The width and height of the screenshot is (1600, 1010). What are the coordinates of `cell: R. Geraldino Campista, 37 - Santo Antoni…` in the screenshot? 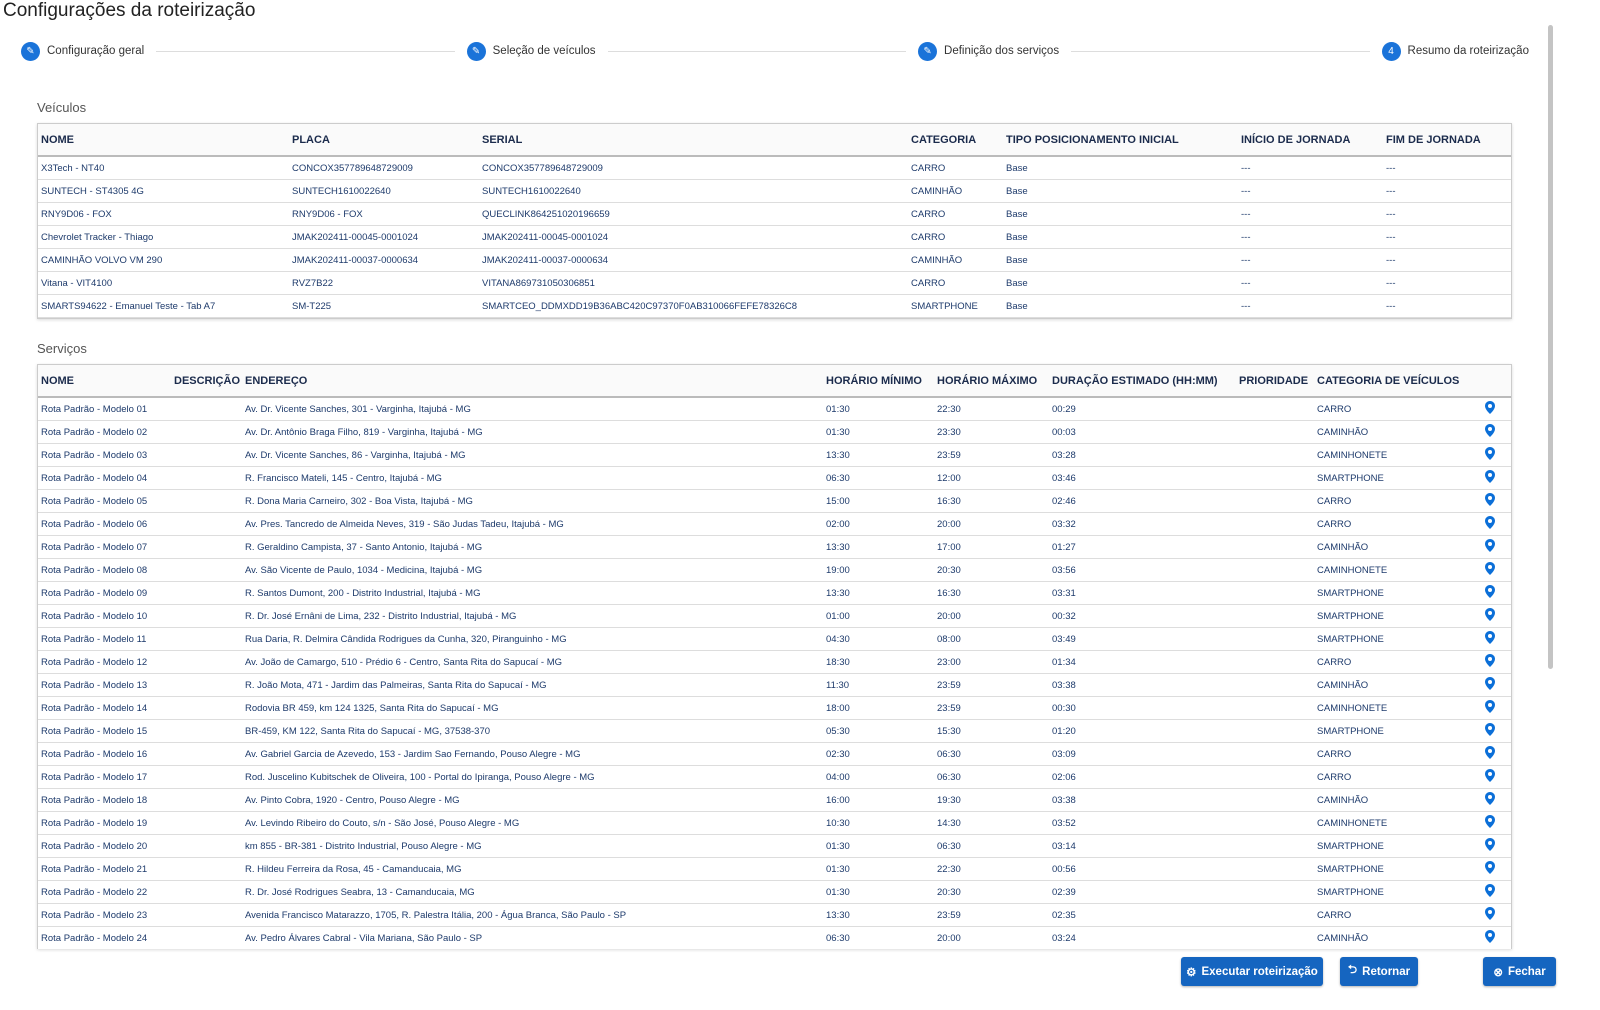 It's located at (532, 547).